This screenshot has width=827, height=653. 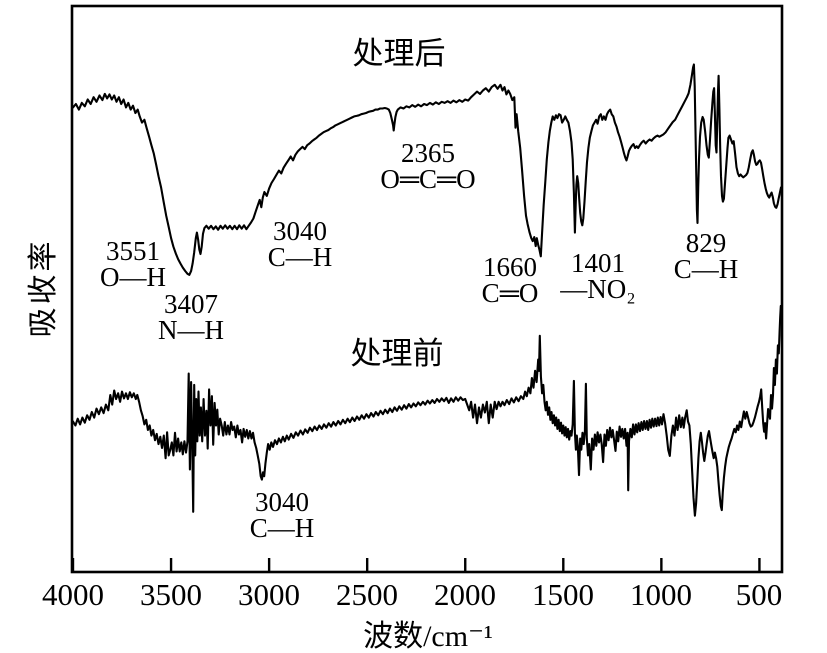 I want to click on annotation-line: 829, so click(x=706, y=243).